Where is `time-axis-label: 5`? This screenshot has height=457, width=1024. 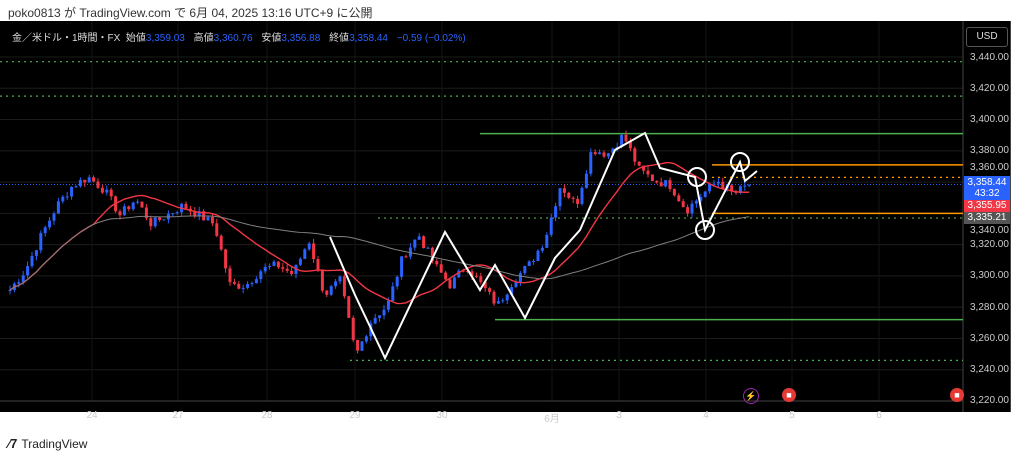 time-axis-label: 5 is located at coordinates (792, 415).